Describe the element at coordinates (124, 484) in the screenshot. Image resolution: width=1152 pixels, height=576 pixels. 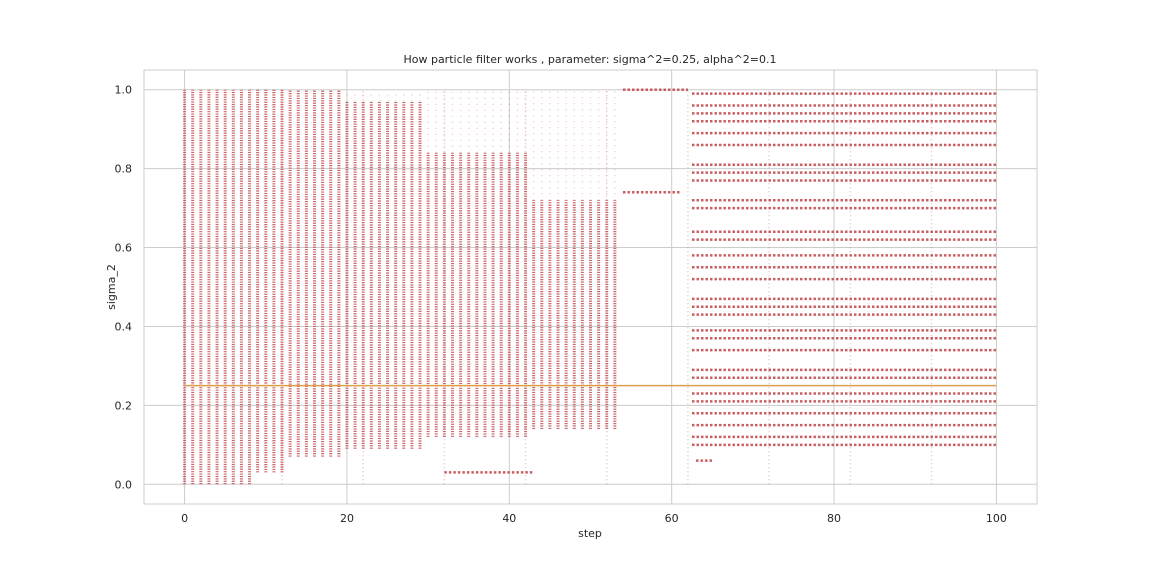
I see `y-tick-label: 0.0` at that location.